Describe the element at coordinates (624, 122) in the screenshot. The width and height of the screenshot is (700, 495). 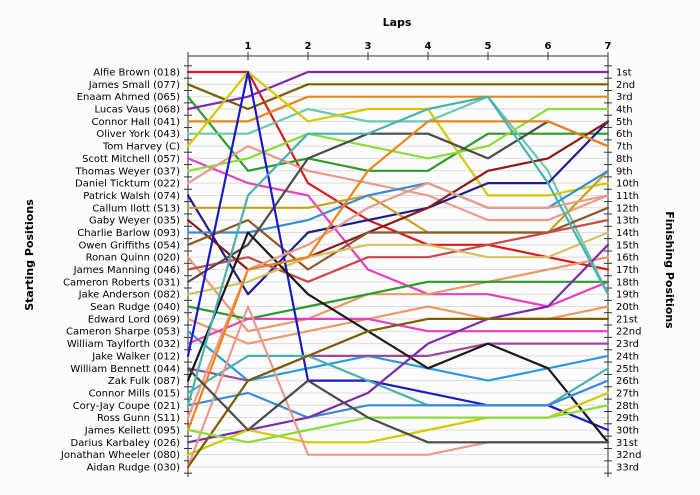
I see `finish-position-label: 5th` at that location.